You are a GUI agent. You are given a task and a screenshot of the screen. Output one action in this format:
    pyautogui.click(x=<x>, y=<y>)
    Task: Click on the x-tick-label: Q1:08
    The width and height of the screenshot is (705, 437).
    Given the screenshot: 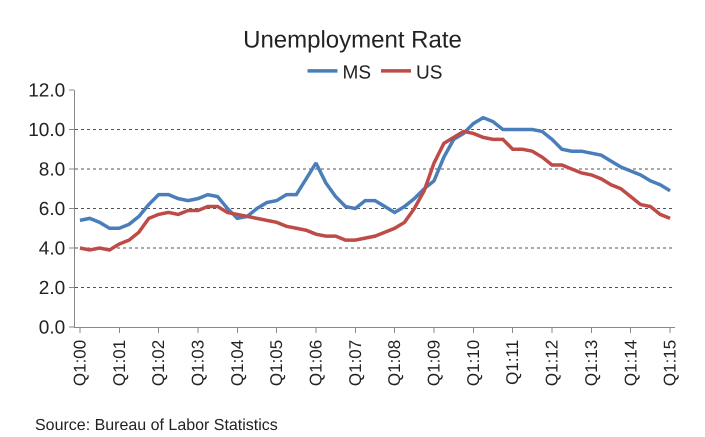 What is the action you would take?
    pyautogui.click(x=394, y=363)
    